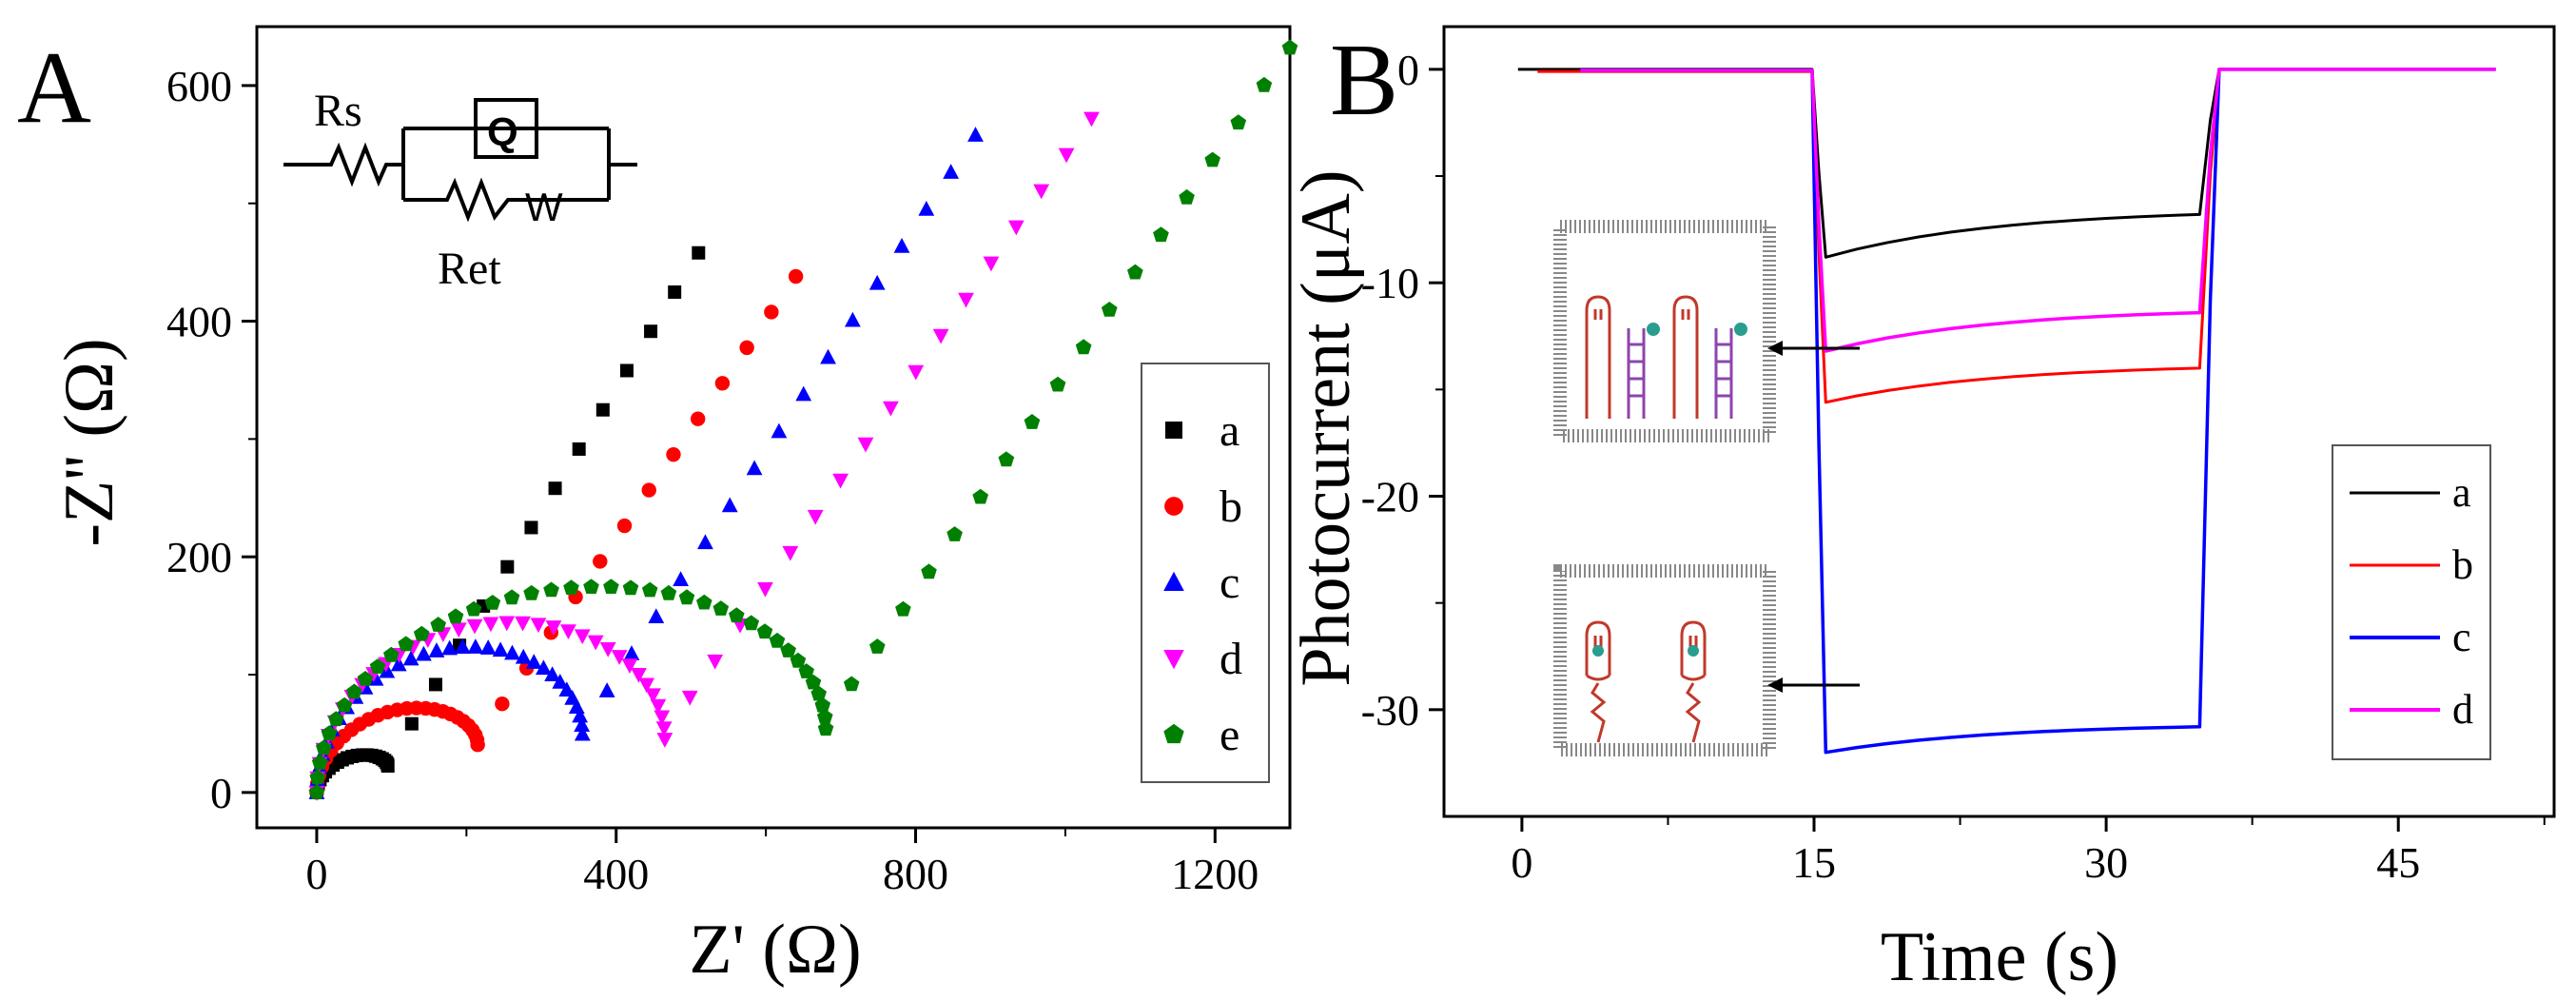  I want to click on ret-resistor, so click(506, 200).